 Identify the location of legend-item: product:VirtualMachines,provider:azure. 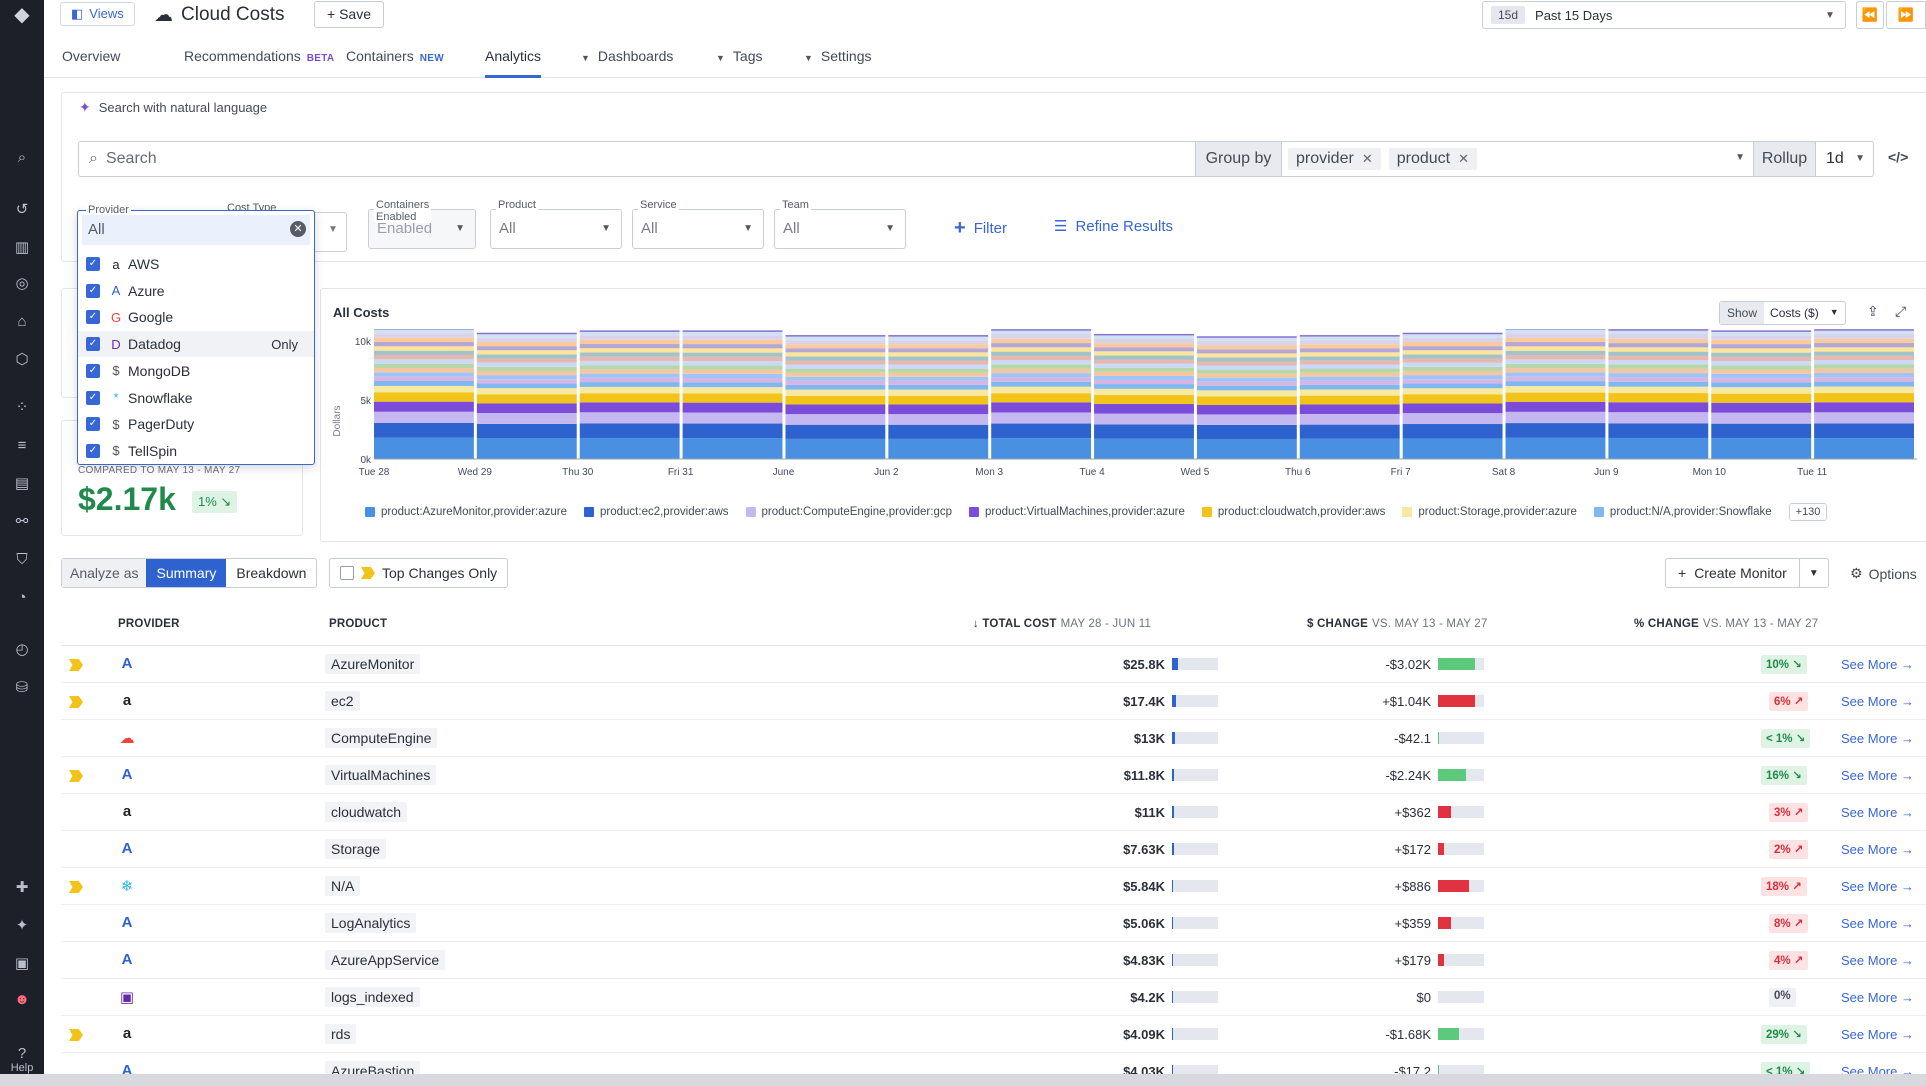
(1077, 512).